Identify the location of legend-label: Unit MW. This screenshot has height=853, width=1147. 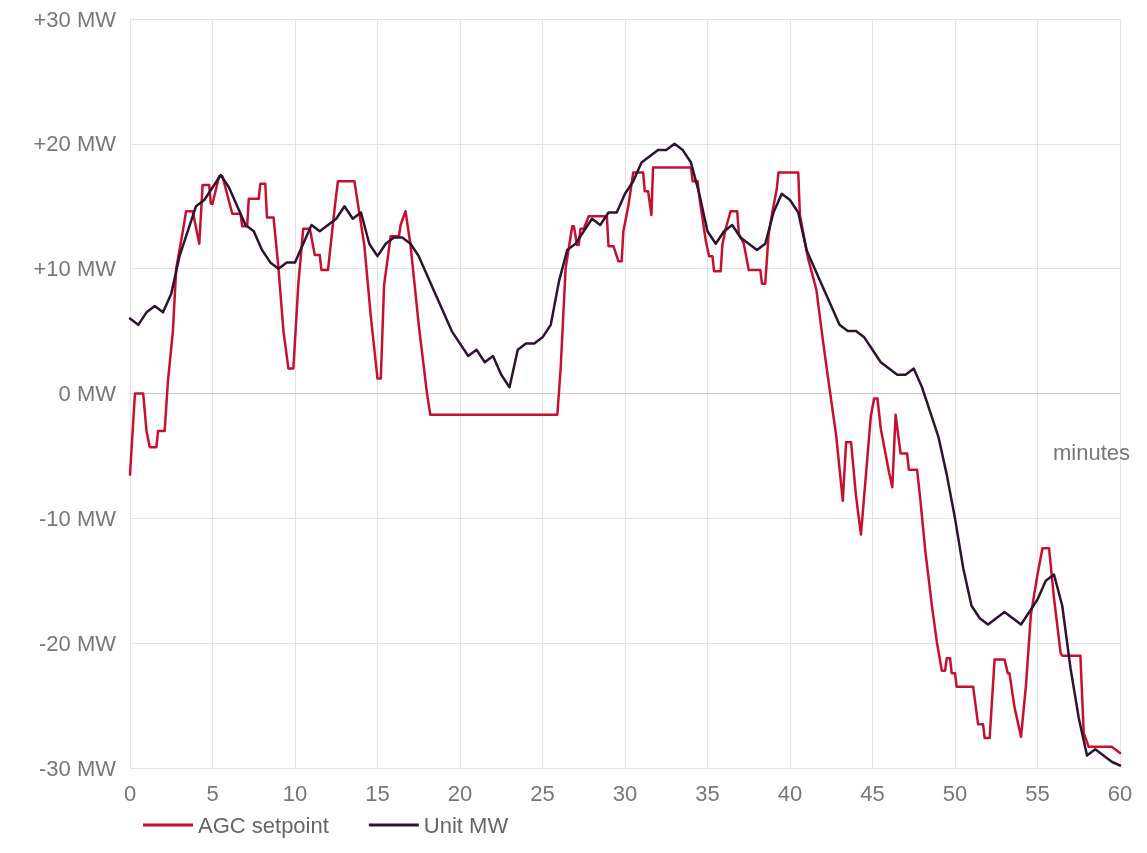
(466, 825).